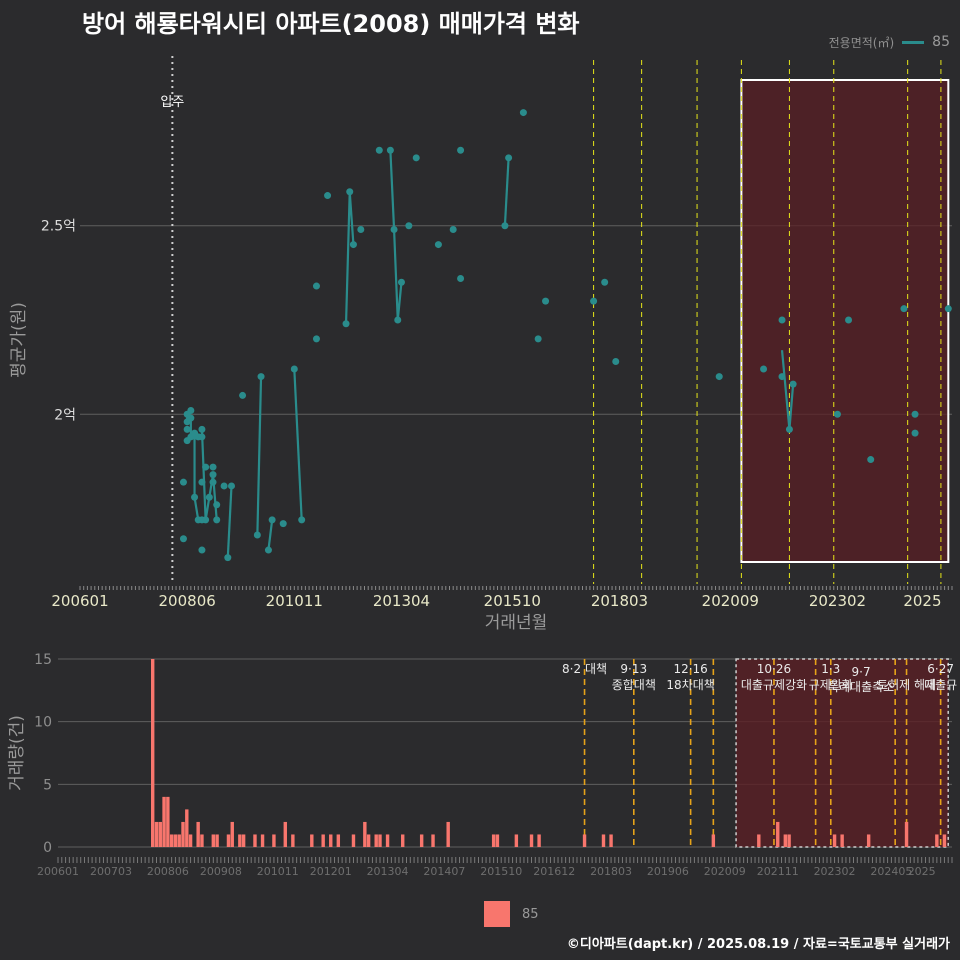  I want to click on policy-annotation-1-1: 종합대책, so click(634, 684).